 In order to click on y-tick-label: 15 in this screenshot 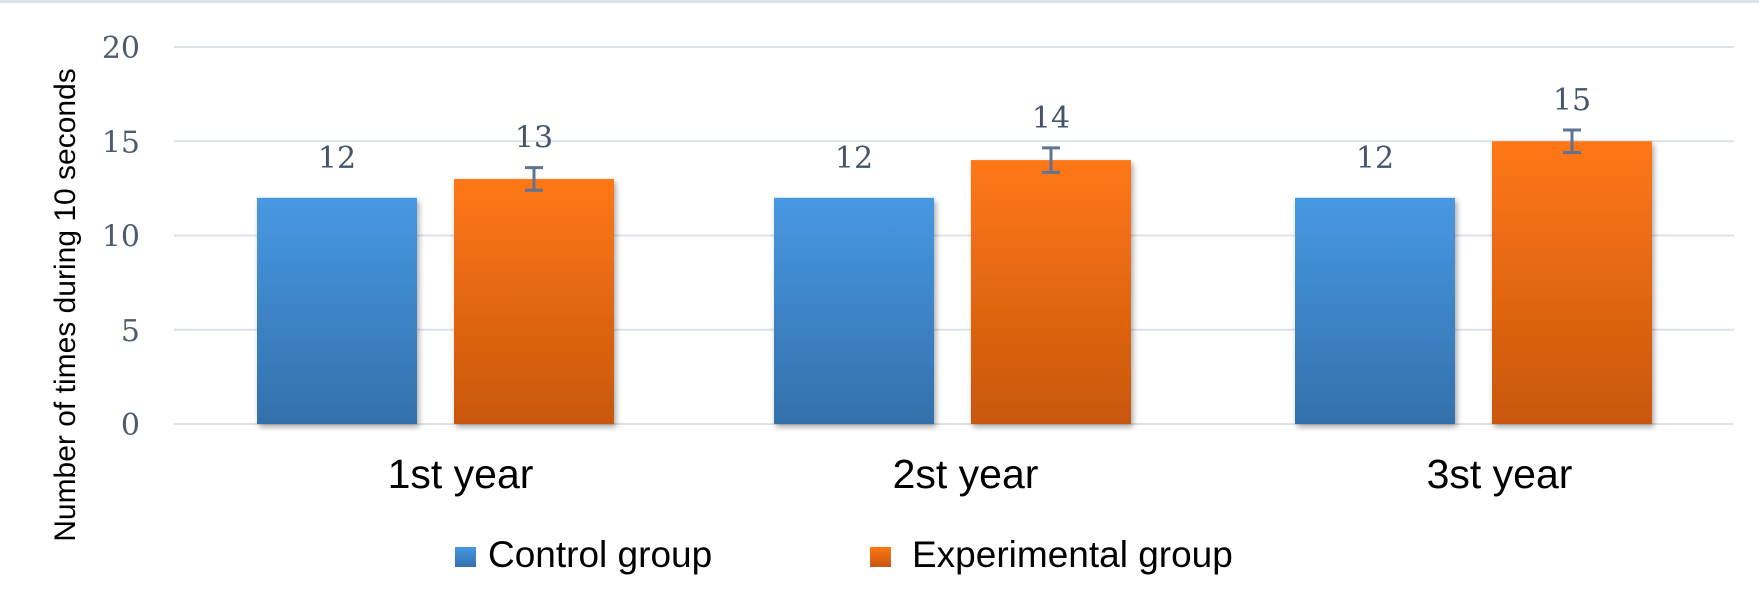, I will do `click(121, 142)`.